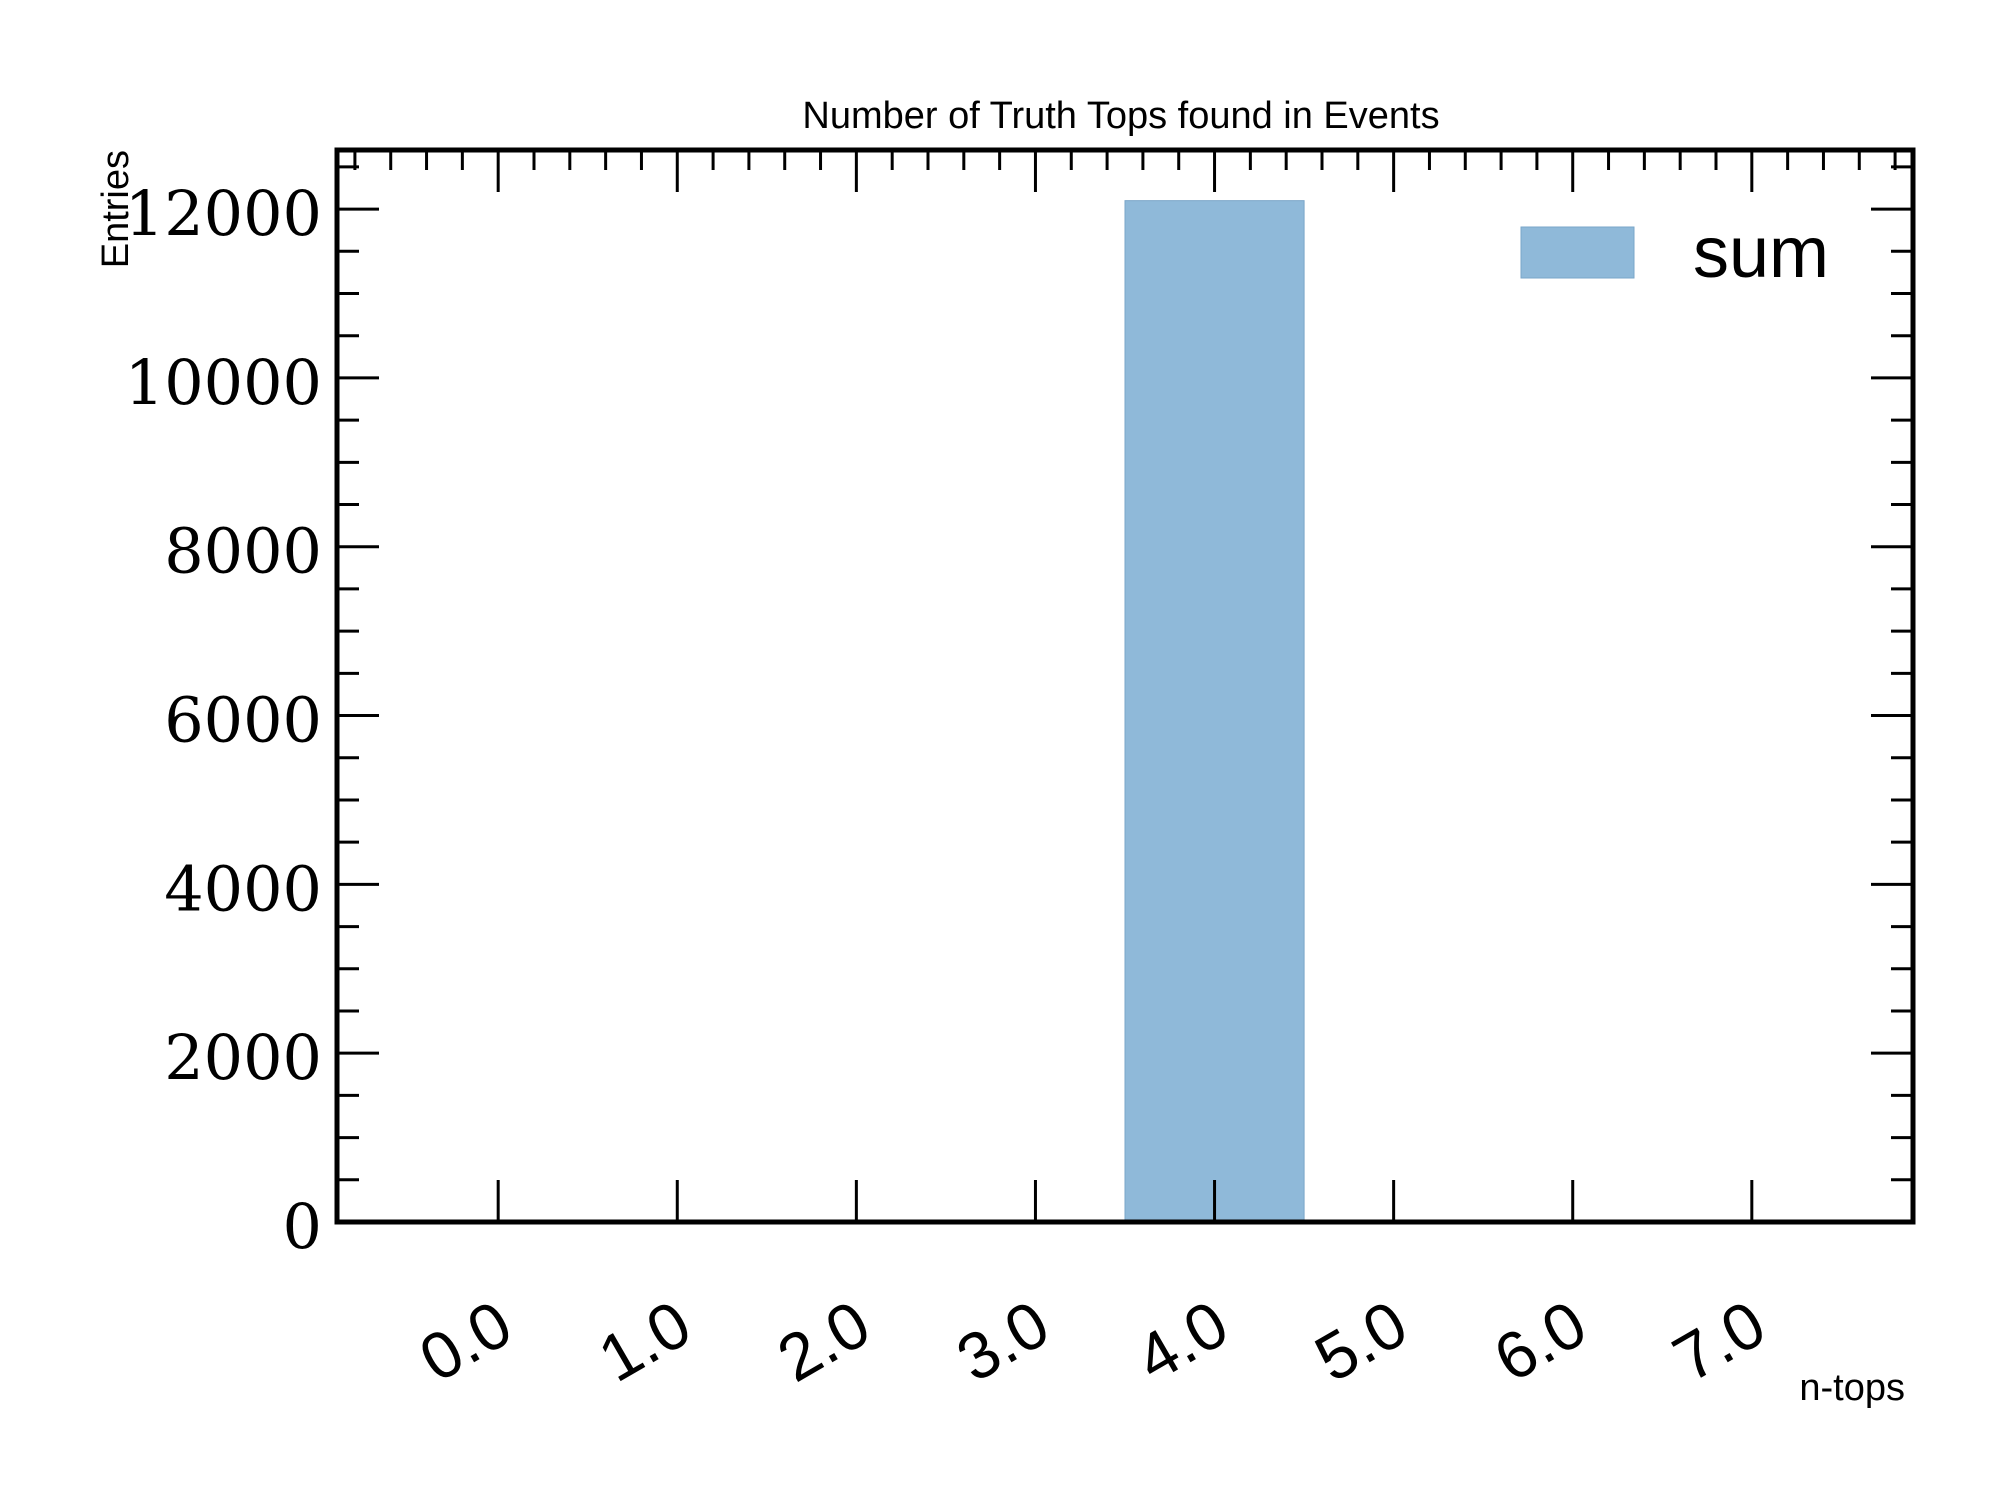 Image resolution: width=2000 pixels, height=1500 pixels. Describe the element at coordinates (1092, 1341) in the screenshot. I see `x-tick-labels: 0.0 1.0 2.0 3.0 4.0 5.0 6.0 7.0` at that location.